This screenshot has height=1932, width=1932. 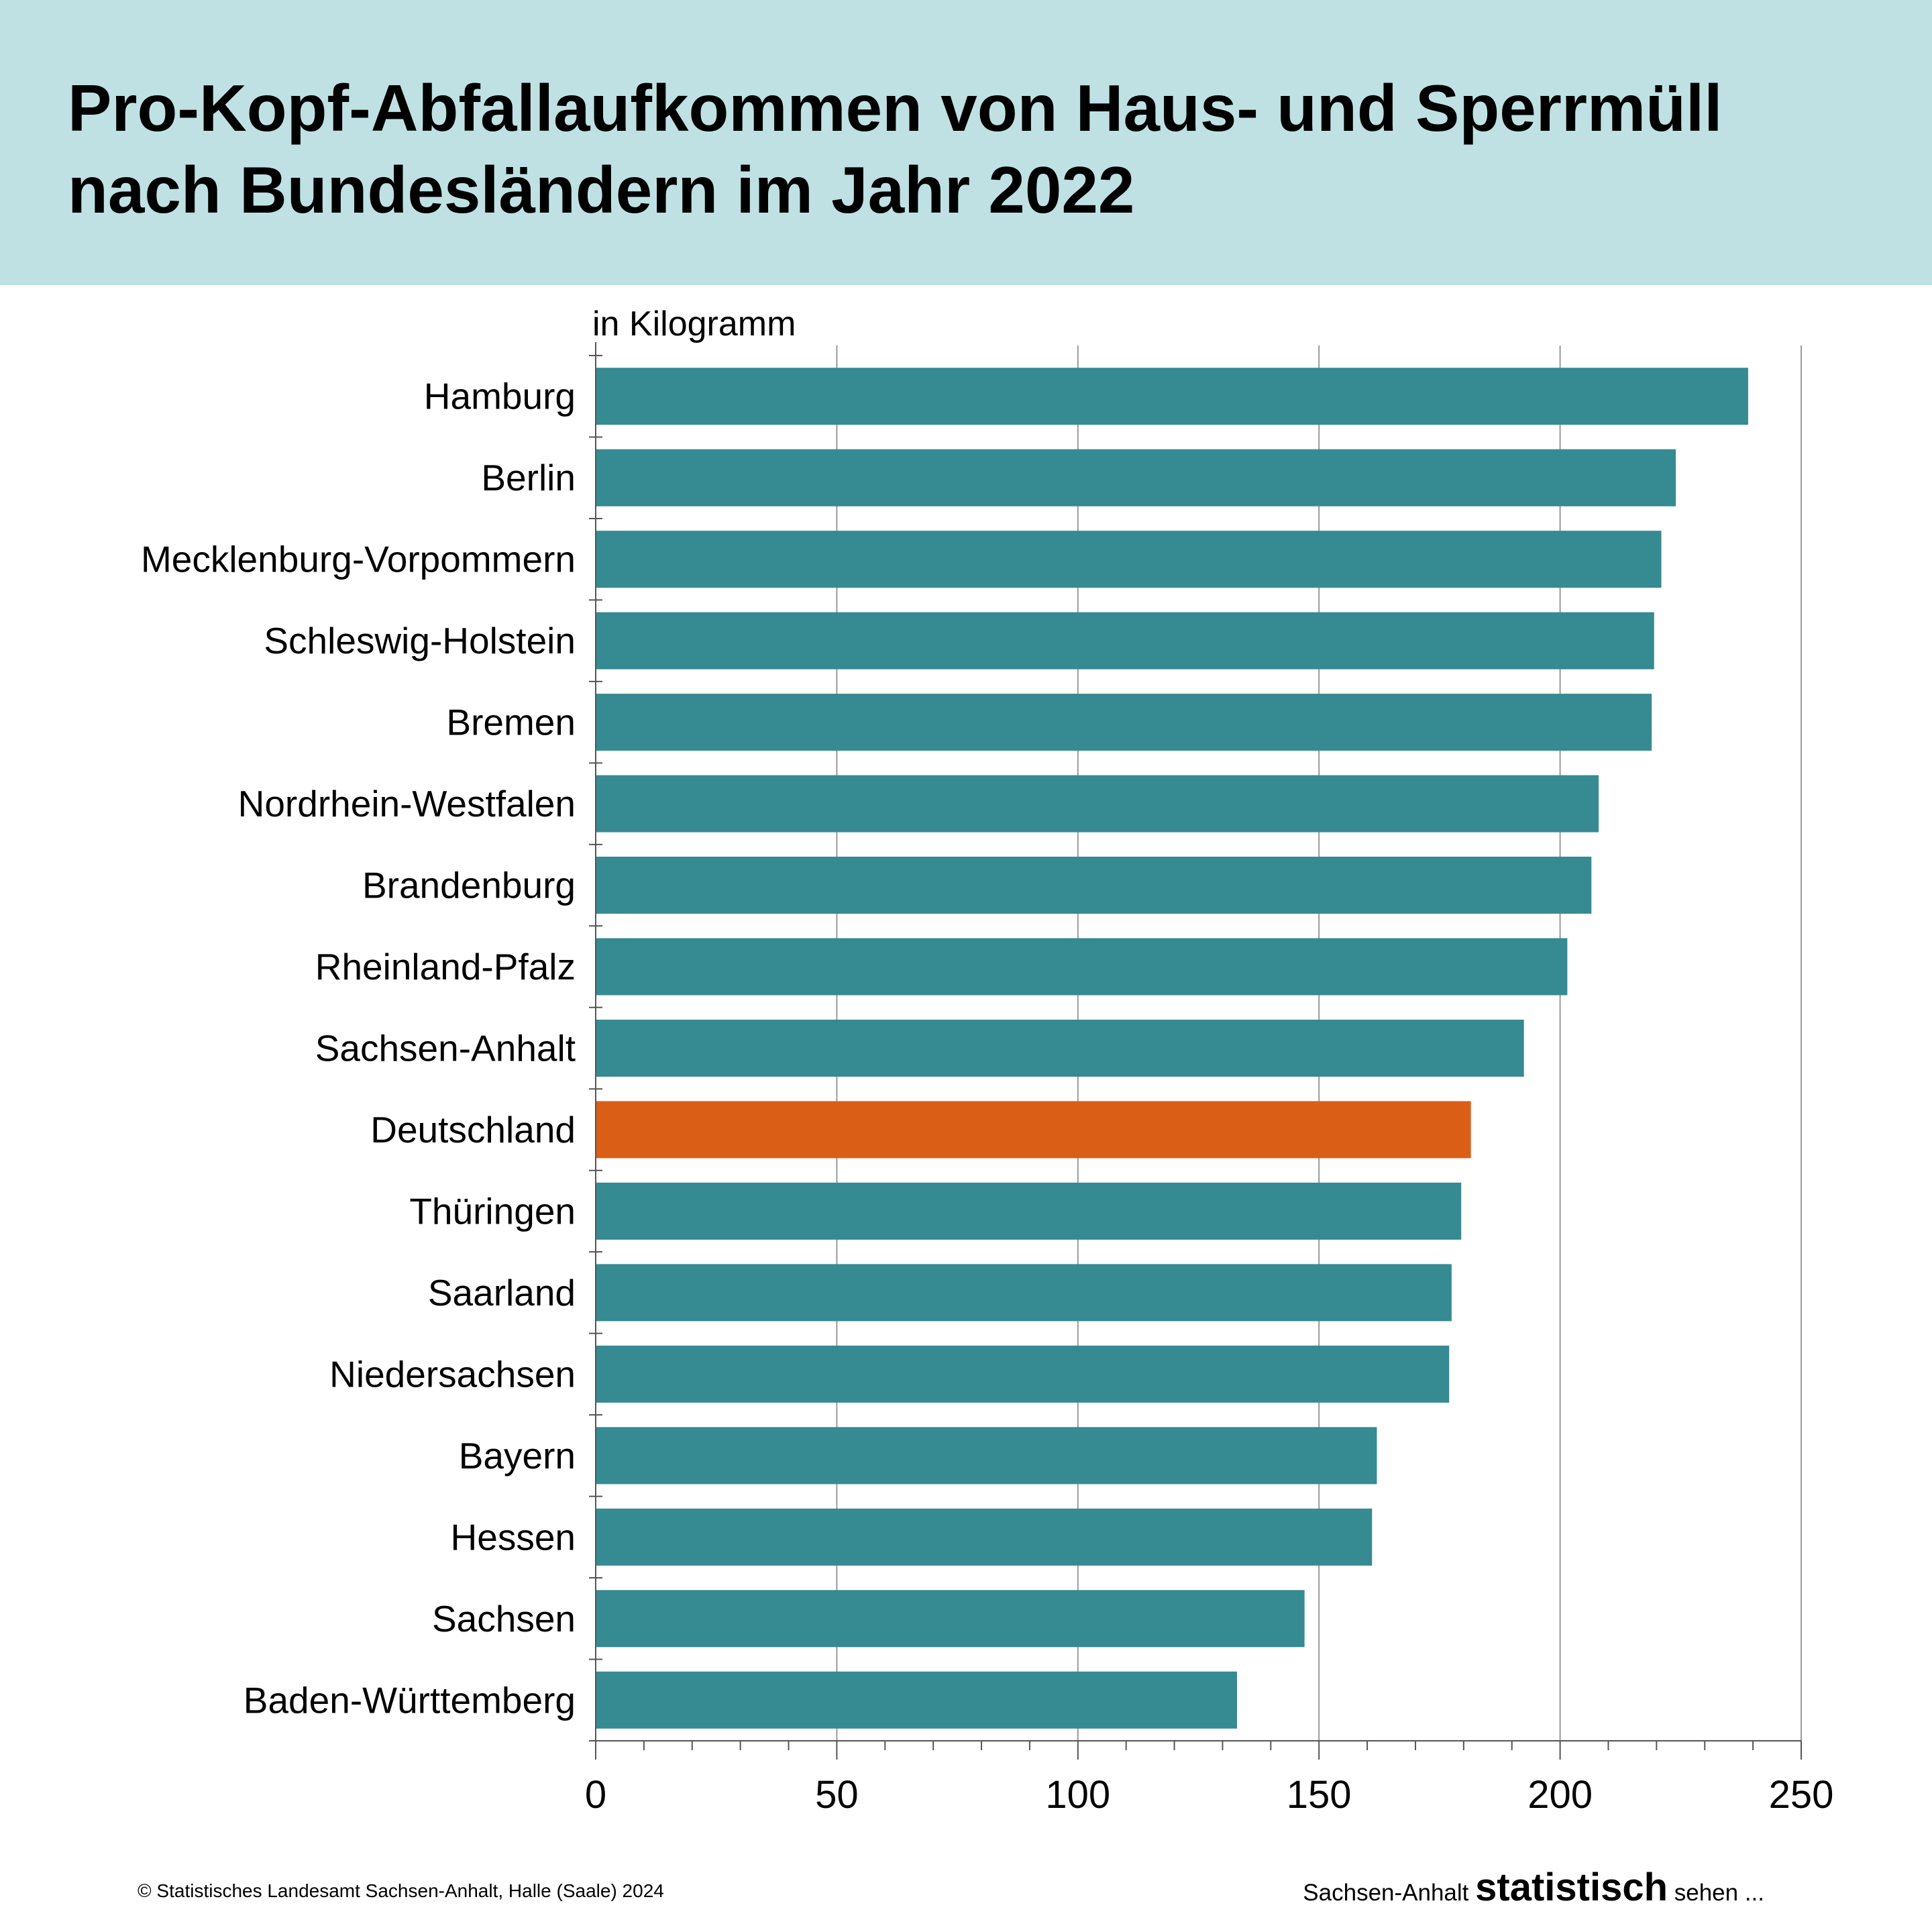 What do you see at coordinates (1389, 1893) in the screenshot?
I see `slogan-pre: Sachsen-Anhalt` at bounding box center [1389, 1893].